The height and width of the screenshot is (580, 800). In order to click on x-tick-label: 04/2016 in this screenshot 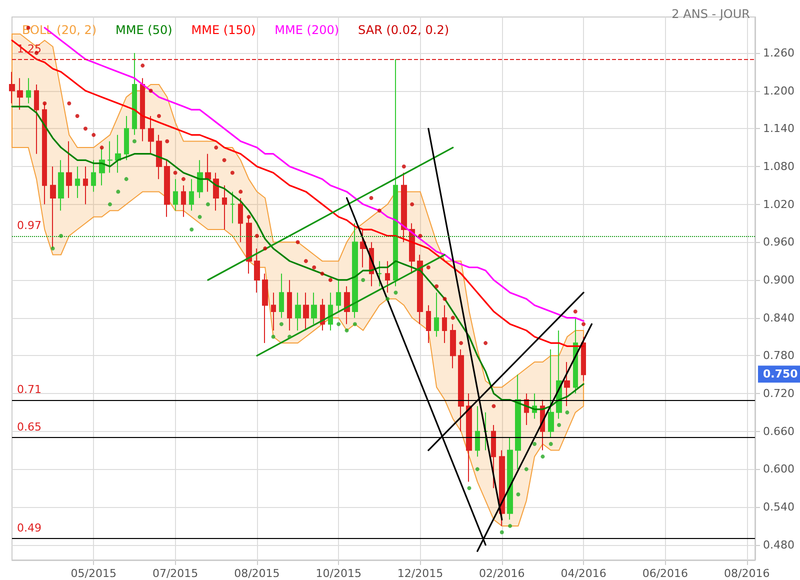, I will do `click(583, 573)`.